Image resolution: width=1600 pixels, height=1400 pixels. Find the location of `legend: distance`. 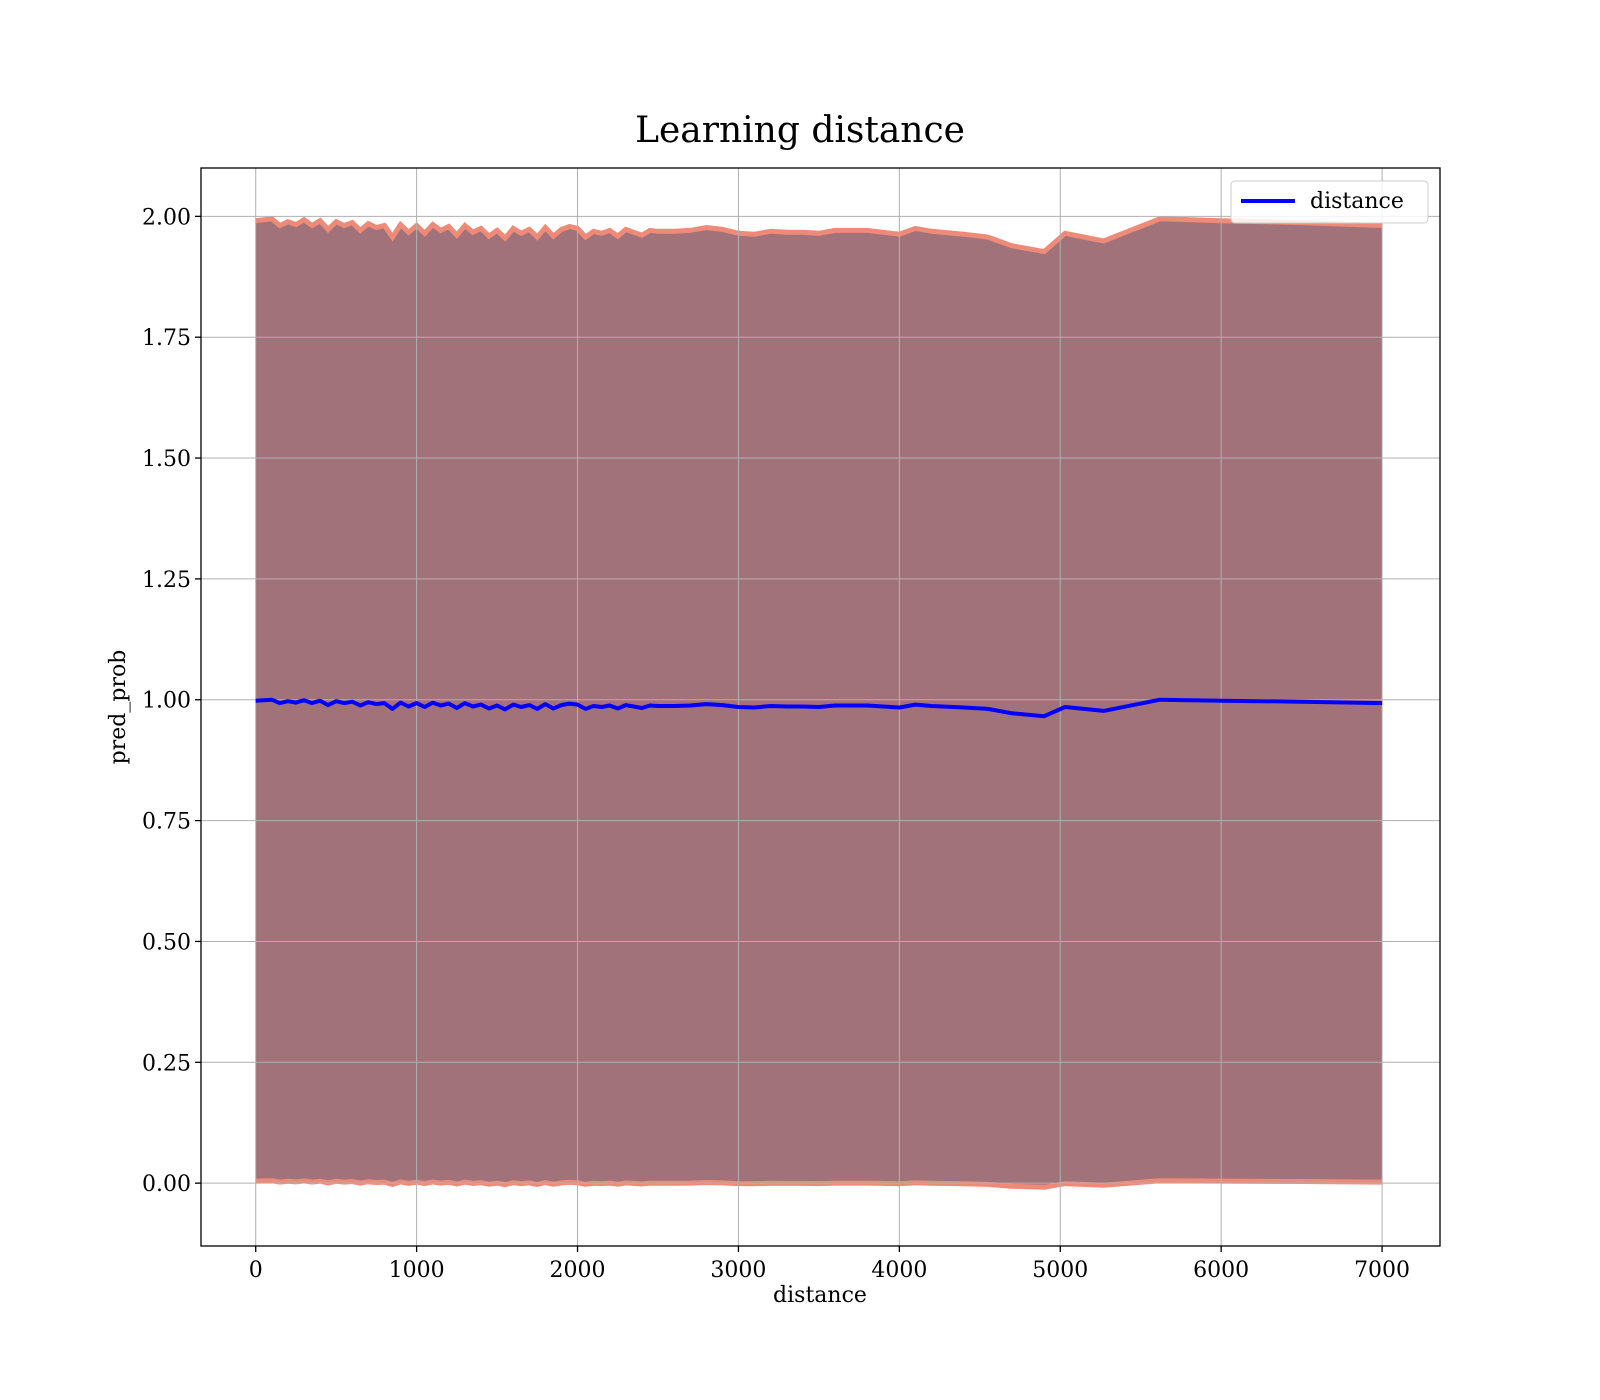

legend: distance is located at coordinates (1329, 202).